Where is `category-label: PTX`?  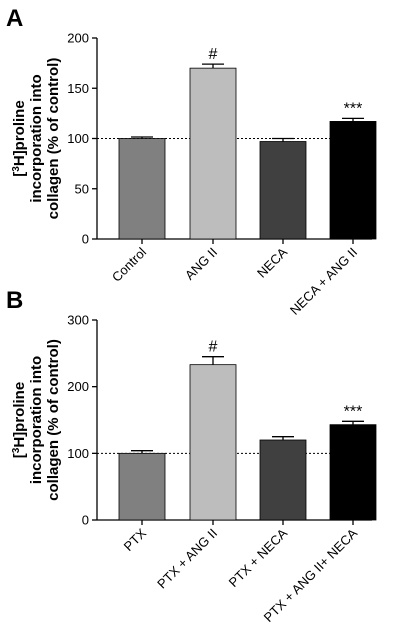
category-label: PTX is located at coordinates (135, 539).